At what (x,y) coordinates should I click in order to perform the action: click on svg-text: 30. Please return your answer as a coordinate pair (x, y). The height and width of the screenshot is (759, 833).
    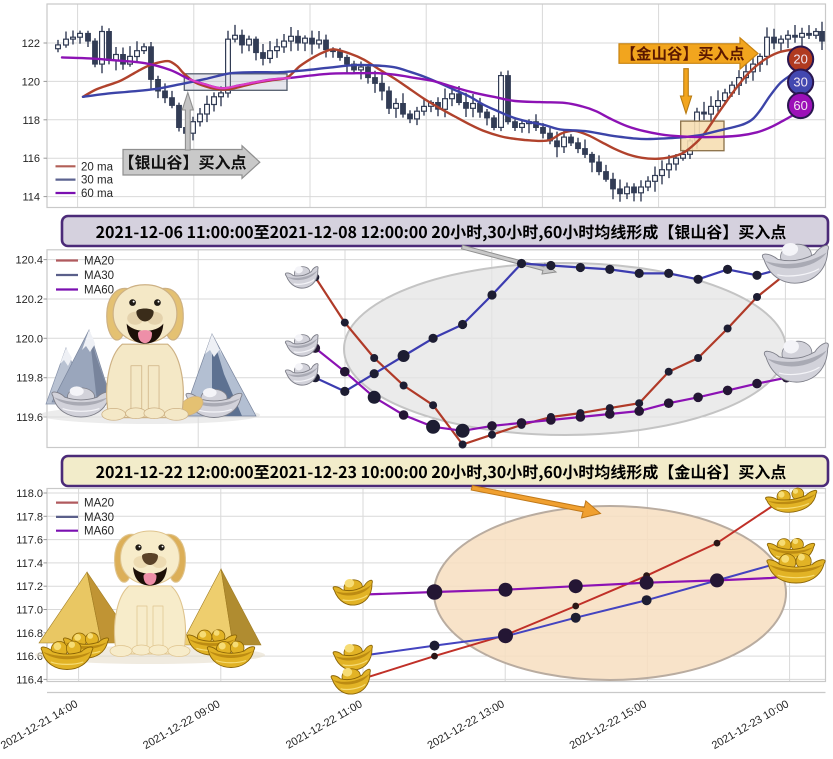
    Looking at the image, I should click on (800, 82).